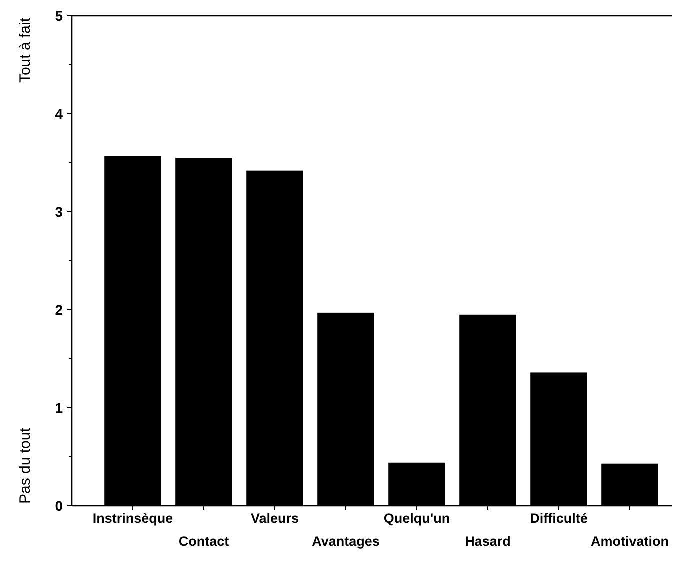 The height and width of the screenshot is (564, 680). I want to click on x-tick-label: Difficulté, so click(559, 518).